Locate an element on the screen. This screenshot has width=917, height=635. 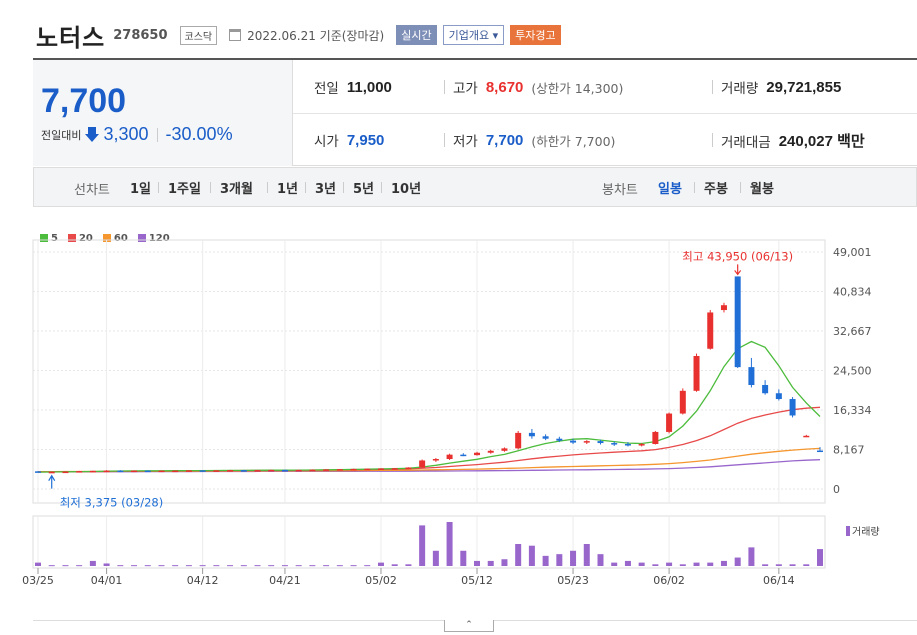
min-arrow-icon is located at coordinates (52, 481).